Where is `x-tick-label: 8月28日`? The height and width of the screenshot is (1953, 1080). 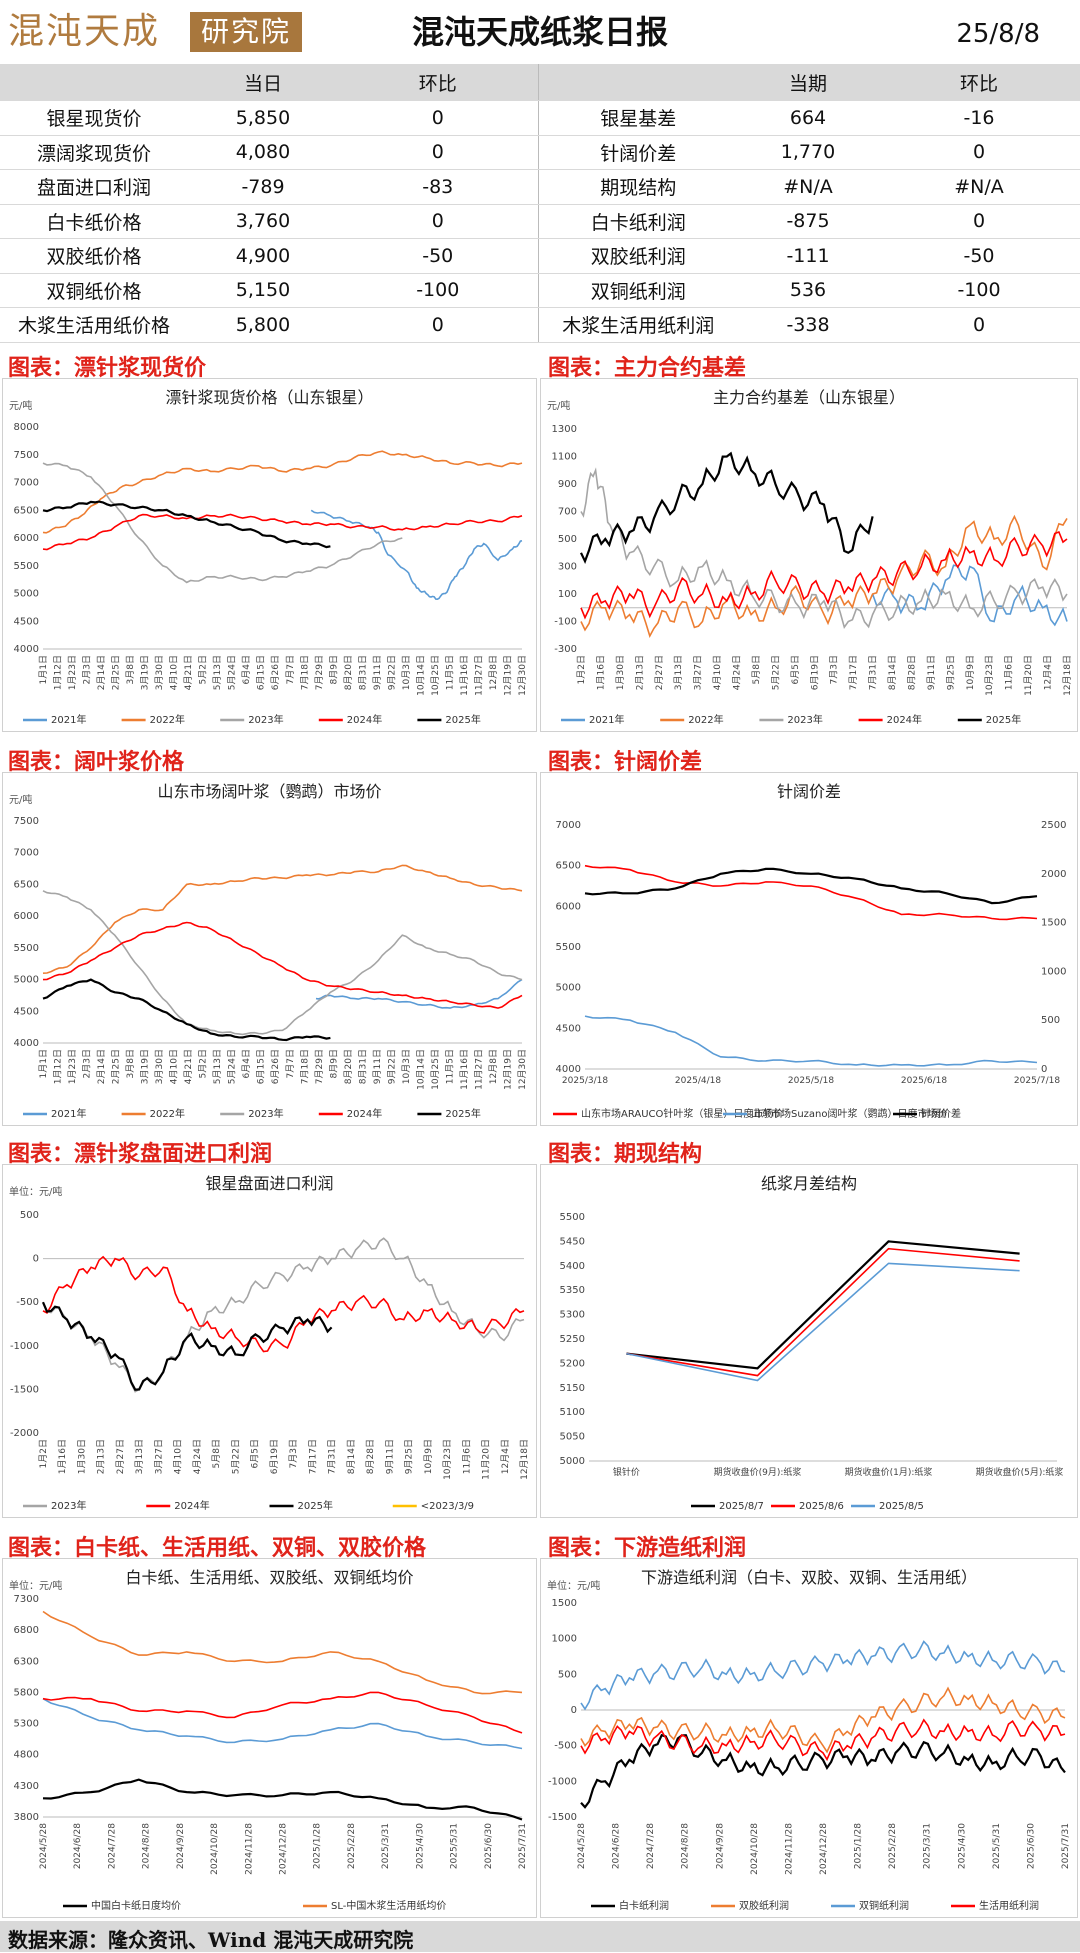 x-tick-label: 8月28日 is located at coordinates (911, 672).